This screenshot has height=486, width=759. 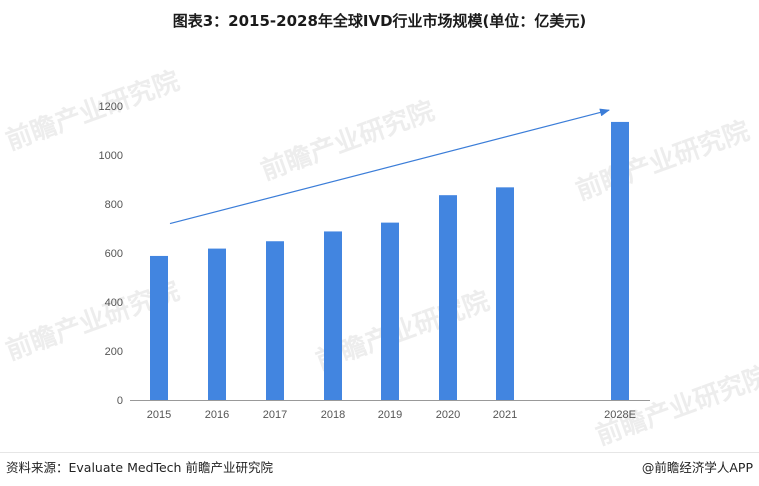 What do you see at coordinates (448, 415) in the screenshot?
I see `x-tick-label: 2020` at bounding box center [448, 415].